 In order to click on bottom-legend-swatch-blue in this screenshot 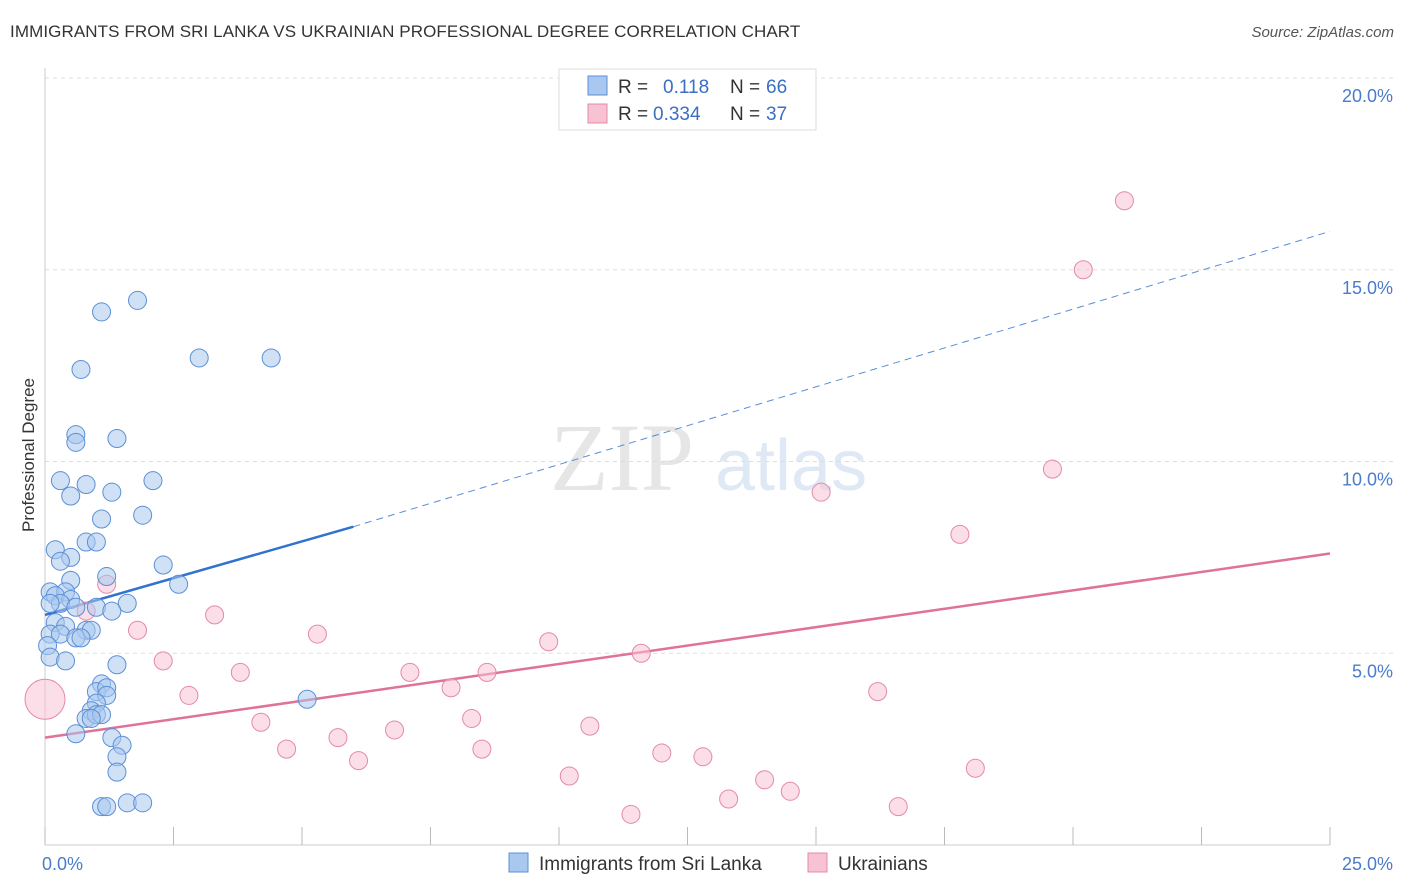, I will do `click(518, 862)`.